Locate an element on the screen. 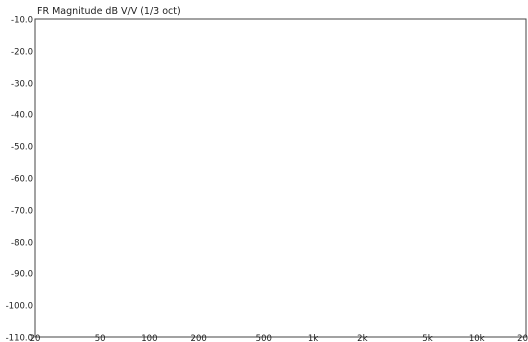 The height and width of the screenshot is (342, 528). x-tick-label: 500 is located at coordinates (264, 338).